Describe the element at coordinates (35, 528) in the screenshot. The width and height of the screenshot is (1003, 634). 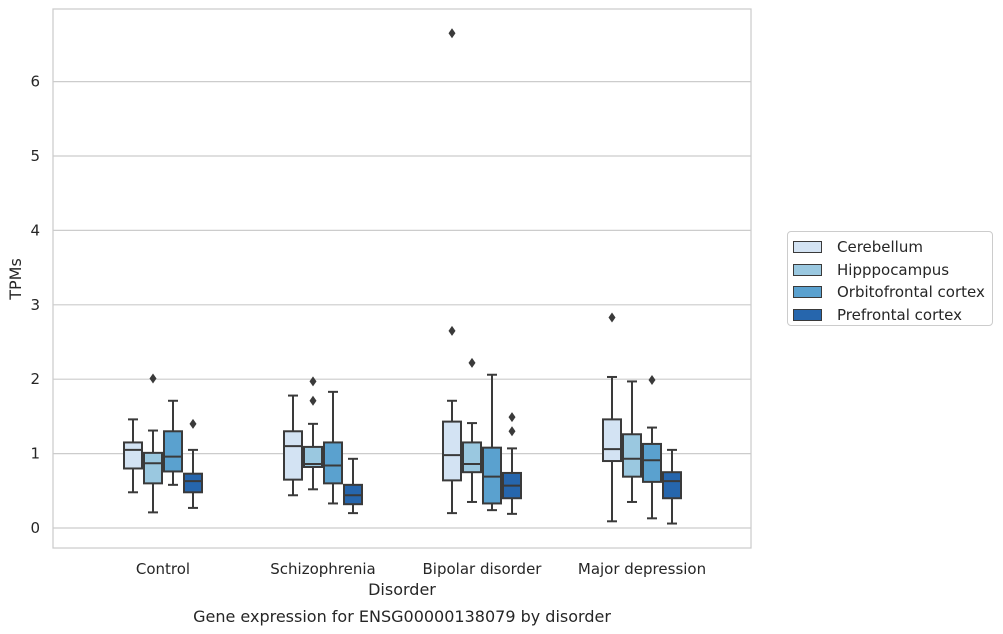
I see `y-tick-label: 0` at that location.